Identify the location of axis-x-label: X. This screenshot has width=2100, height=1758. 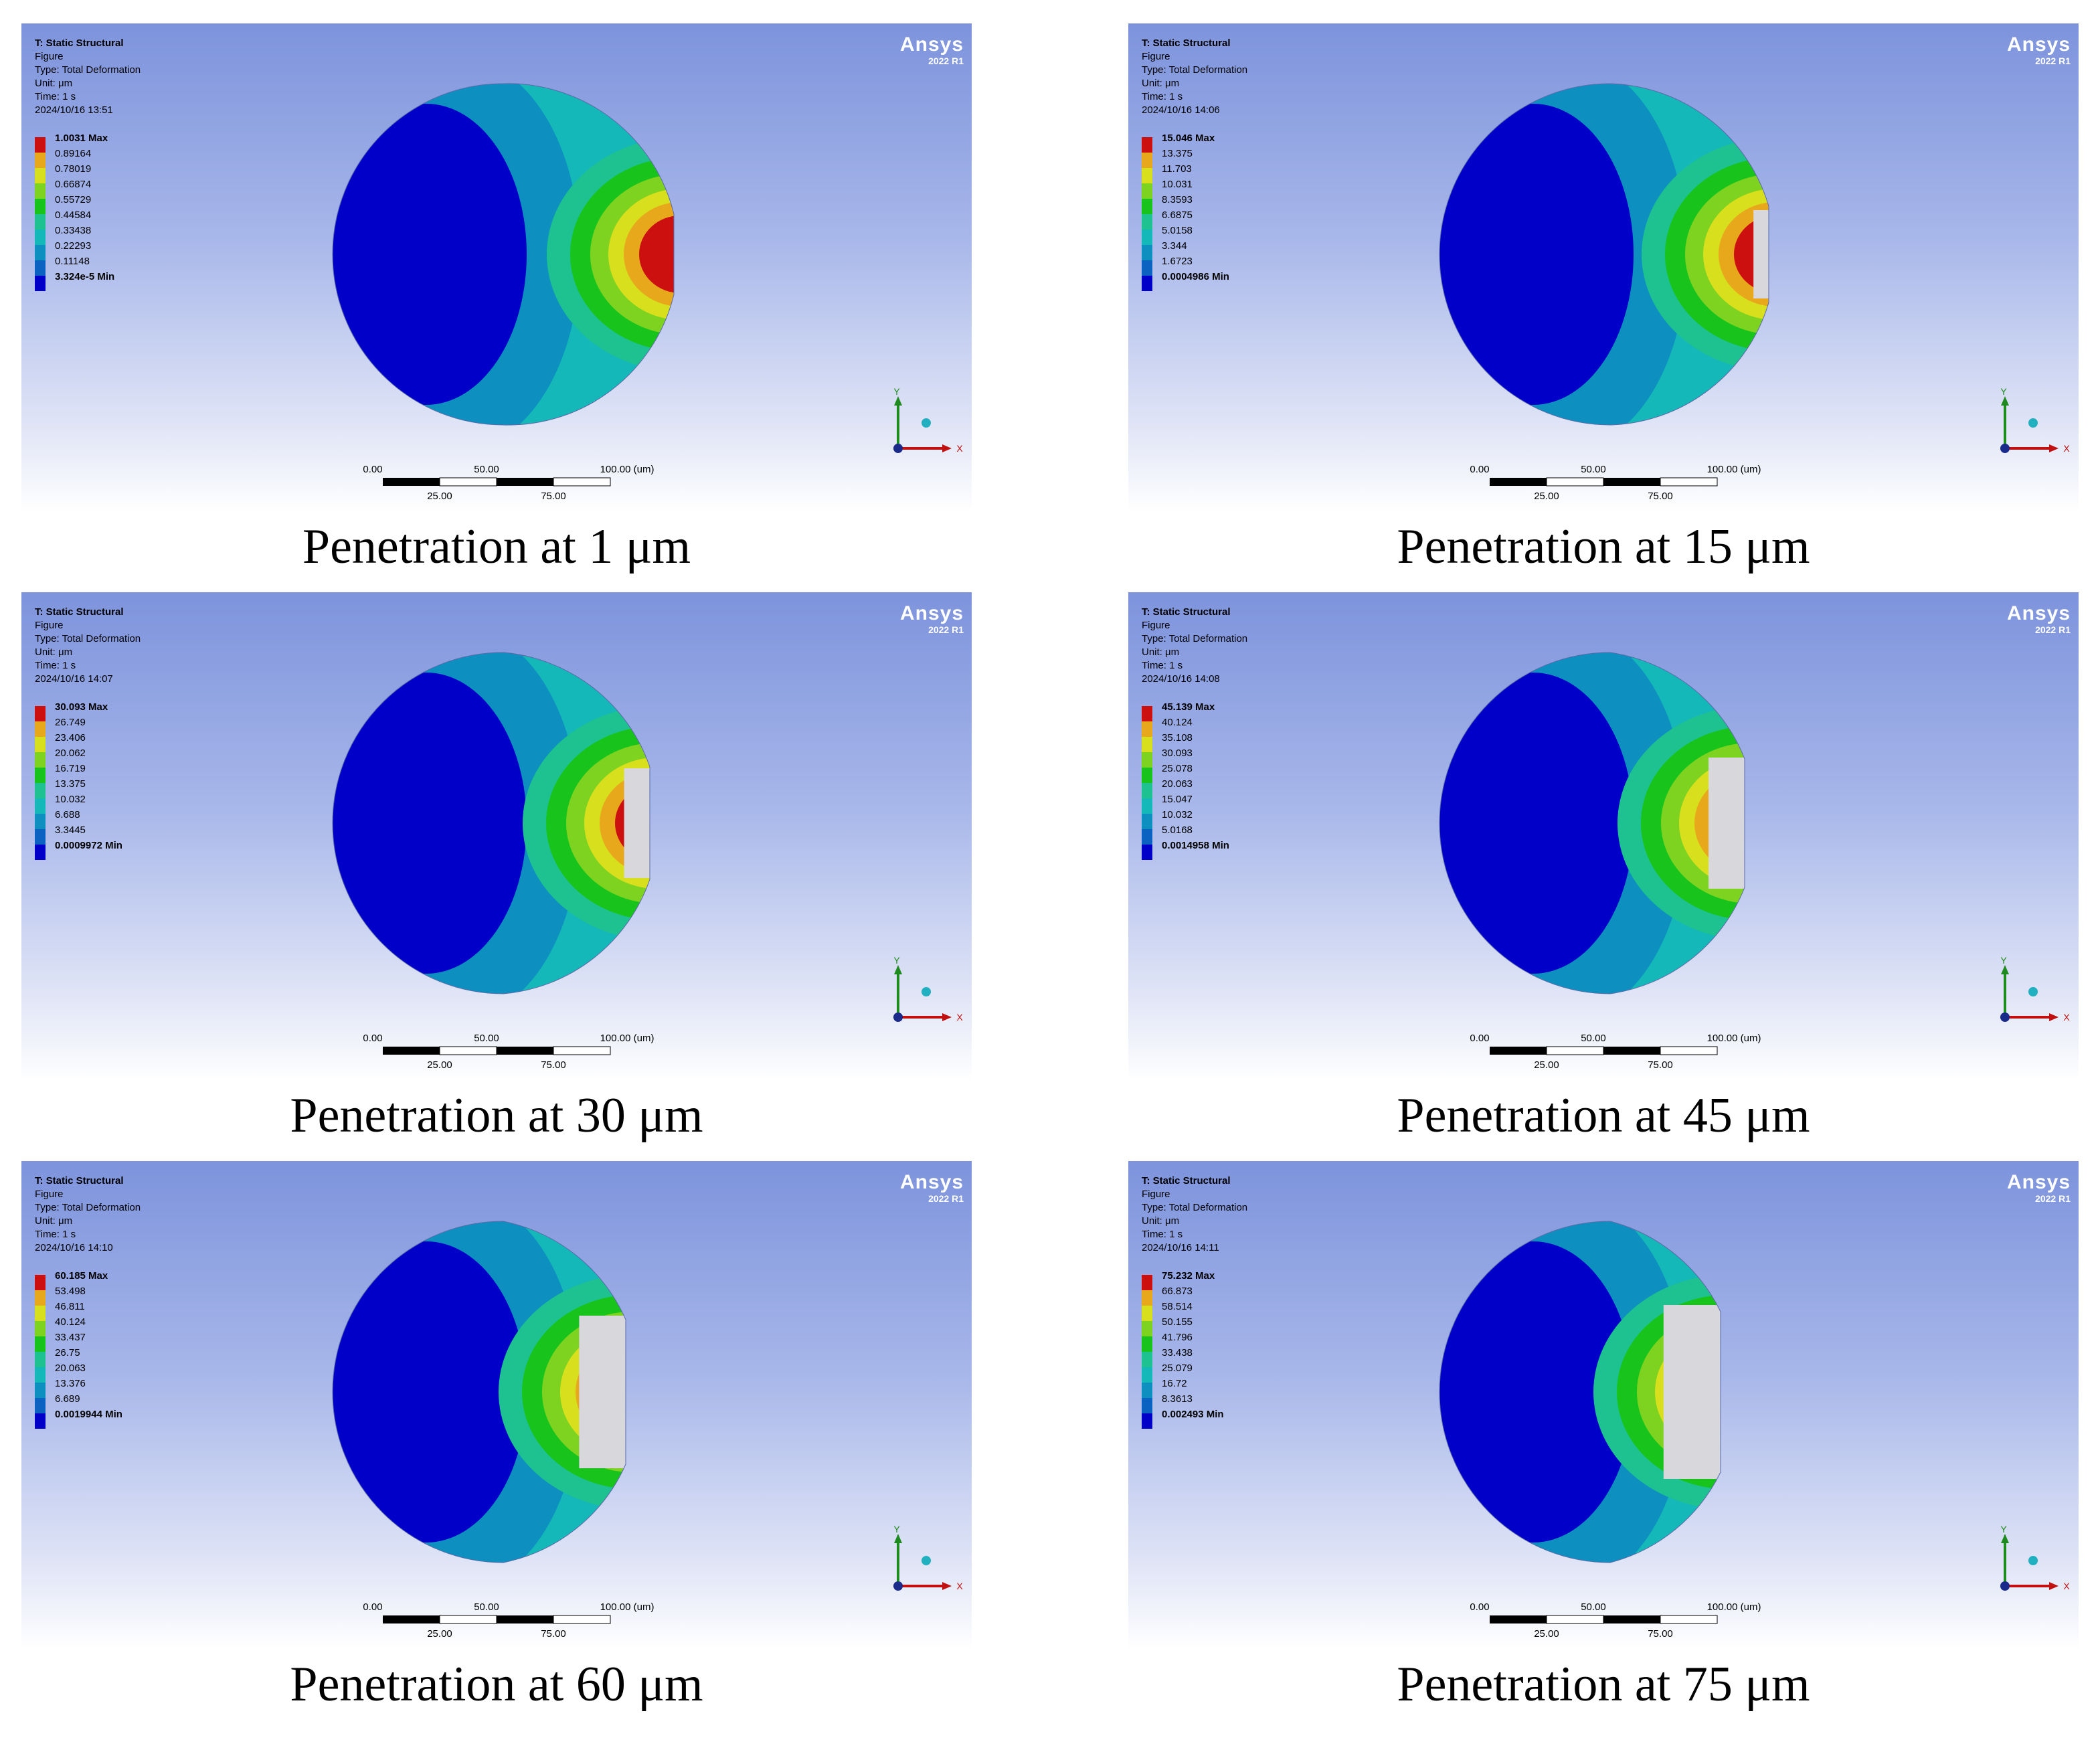
(2066, 1586).